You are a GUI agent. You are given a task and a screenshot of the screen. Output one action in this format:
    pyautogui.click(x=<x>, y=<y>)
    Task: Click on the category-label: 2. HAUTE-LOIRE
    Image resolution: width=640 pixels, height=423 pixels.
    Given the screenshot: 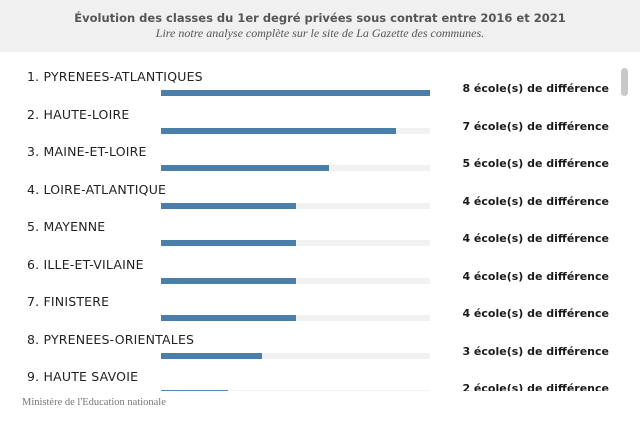 What is the action you would take?
    pyautogui.click(x=78, y=114)
    